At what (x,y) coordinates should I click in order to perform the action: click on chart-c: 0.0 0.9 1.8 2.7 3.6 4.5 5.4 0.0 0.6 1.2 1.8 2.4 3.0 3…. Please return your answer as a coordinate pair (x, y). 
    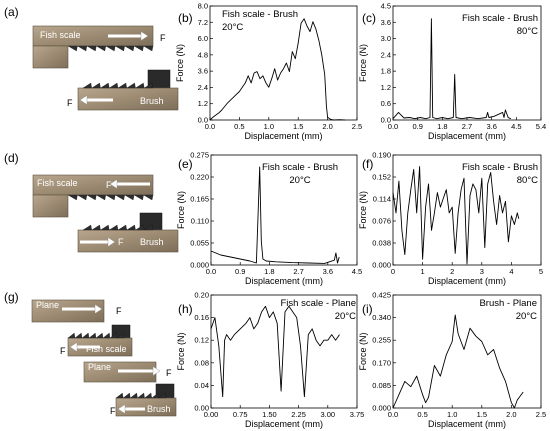
    Looking at the image, I should click on (452, 72).